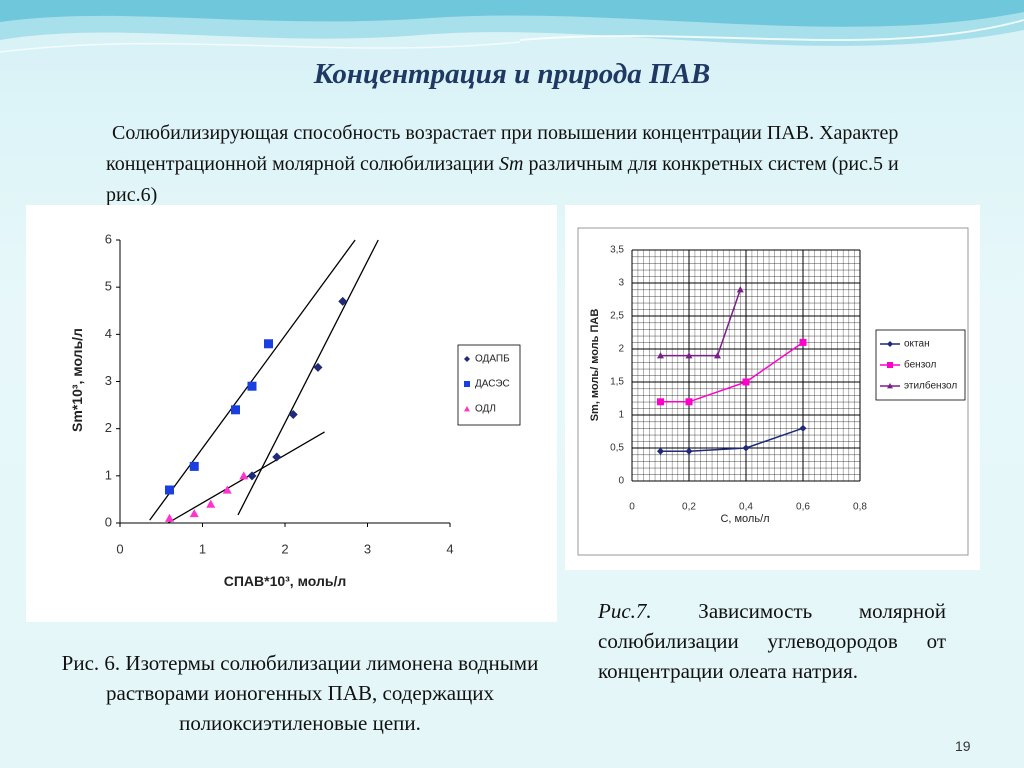  Describe the element at coordinates (917, 344) in the screenshot. I see `legend-label: октан` at that location.